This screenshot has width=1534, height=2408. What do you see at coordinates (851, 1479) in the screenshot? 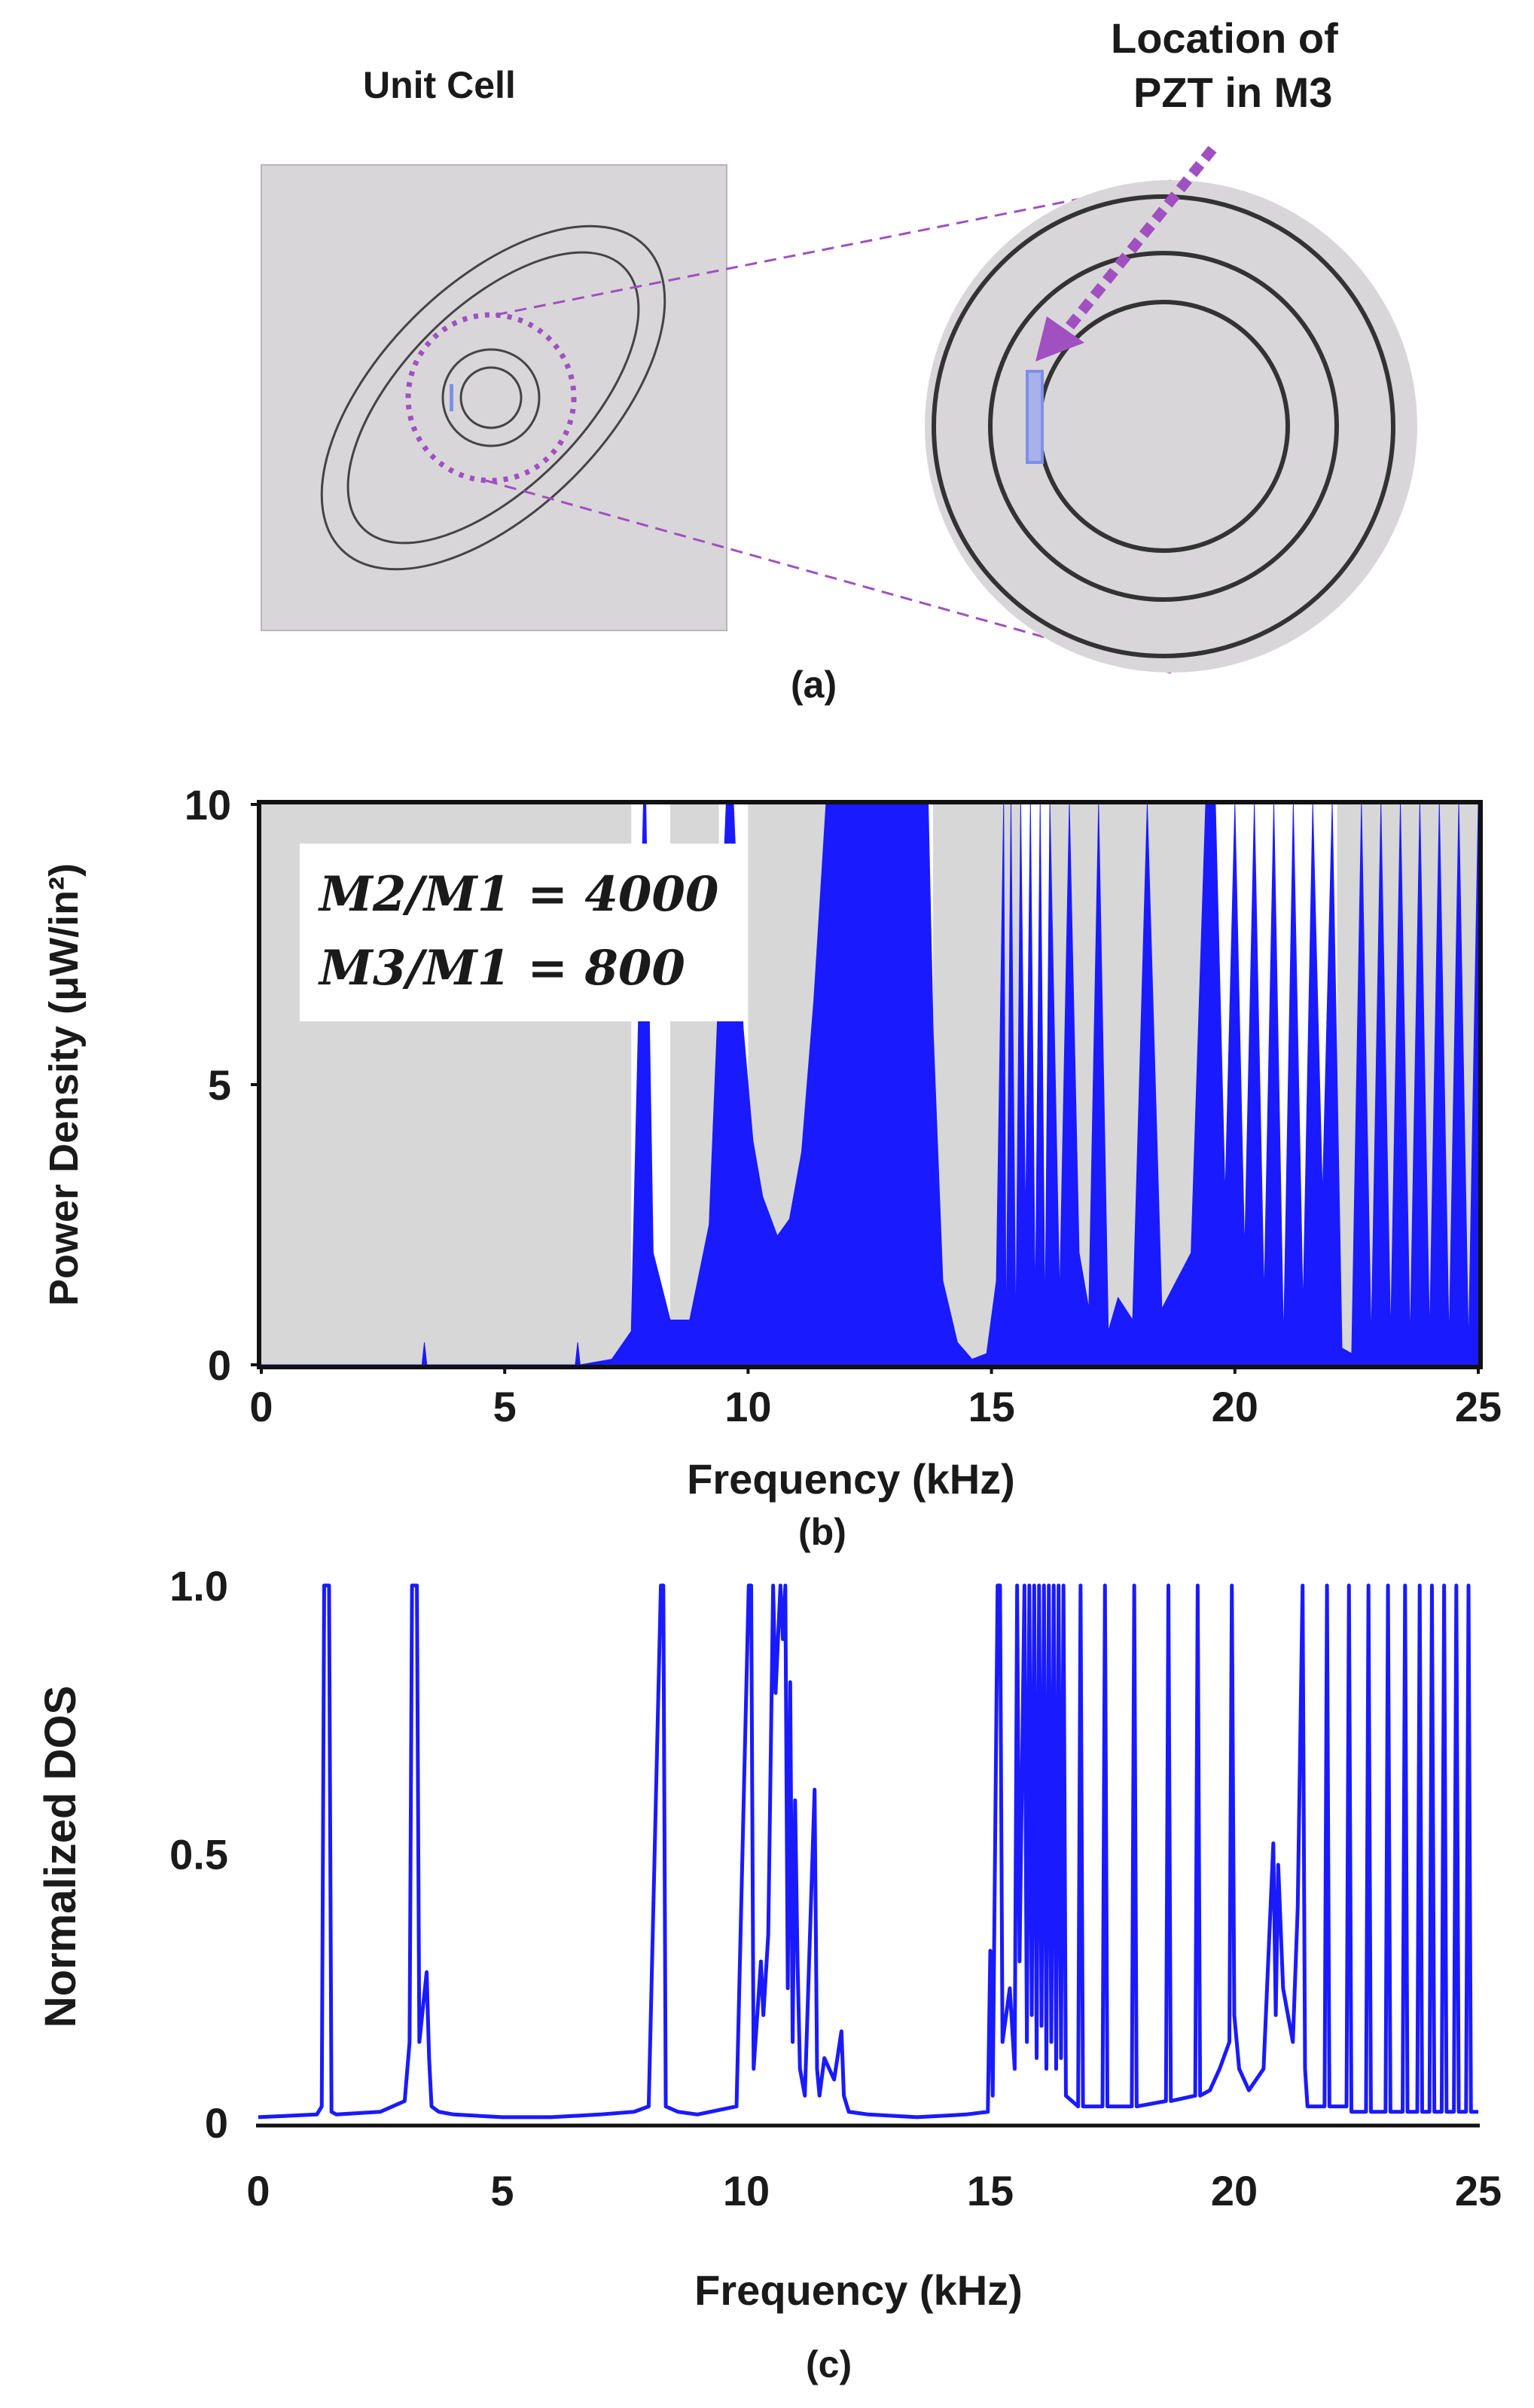
I see `power-density-xlabel: Frequency (kHz)` at bounding box center [851, 1479].